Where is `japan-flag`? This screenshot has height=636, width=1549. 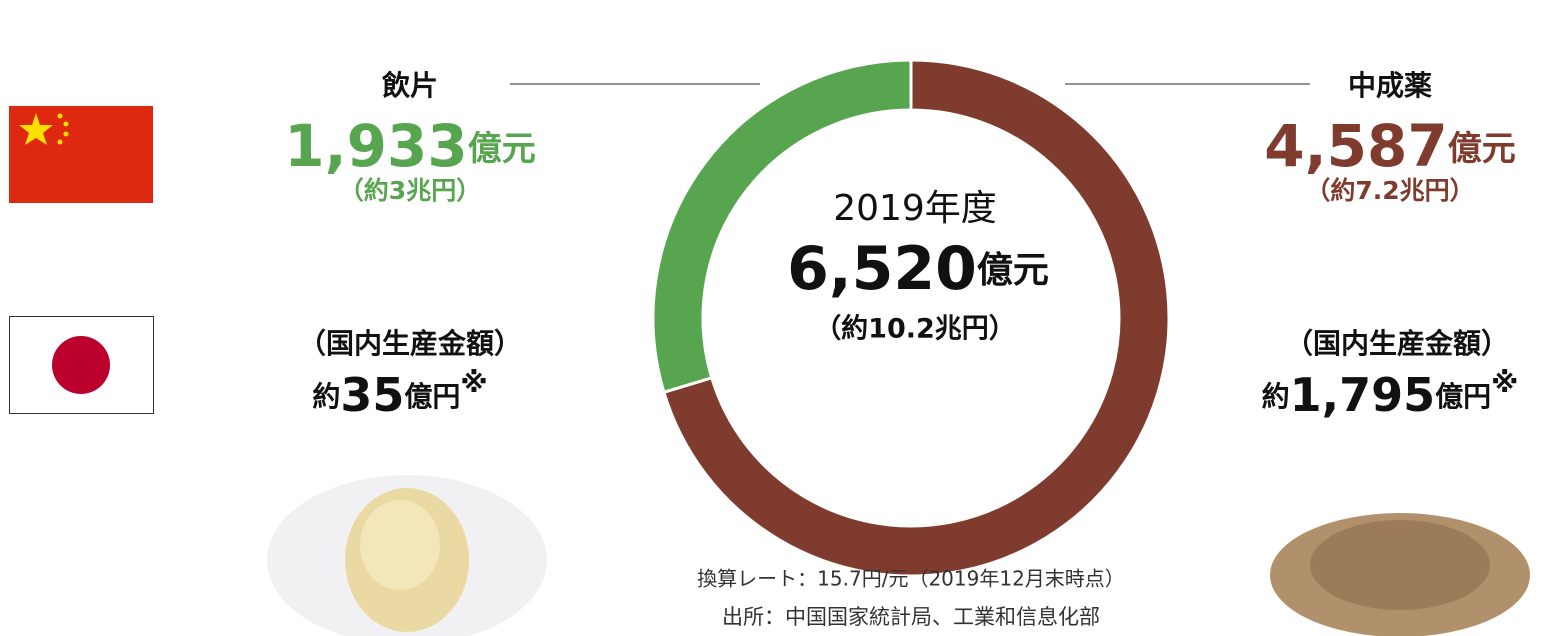 japan-flag is located at coordinates (81, 365).